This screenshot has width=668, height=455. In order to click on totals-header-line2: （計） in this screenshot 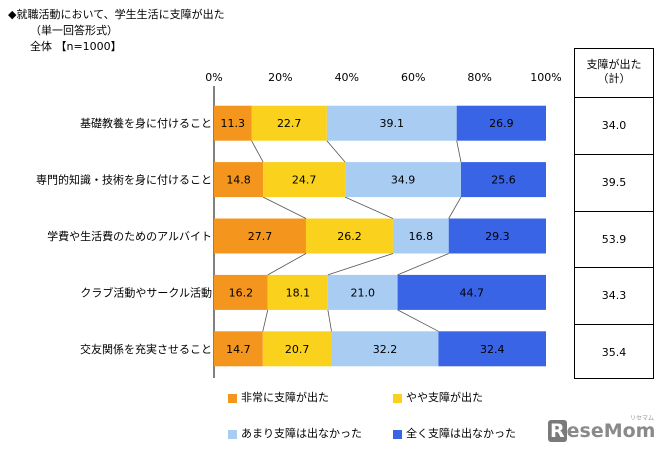, I will do `click(614, 78)`.